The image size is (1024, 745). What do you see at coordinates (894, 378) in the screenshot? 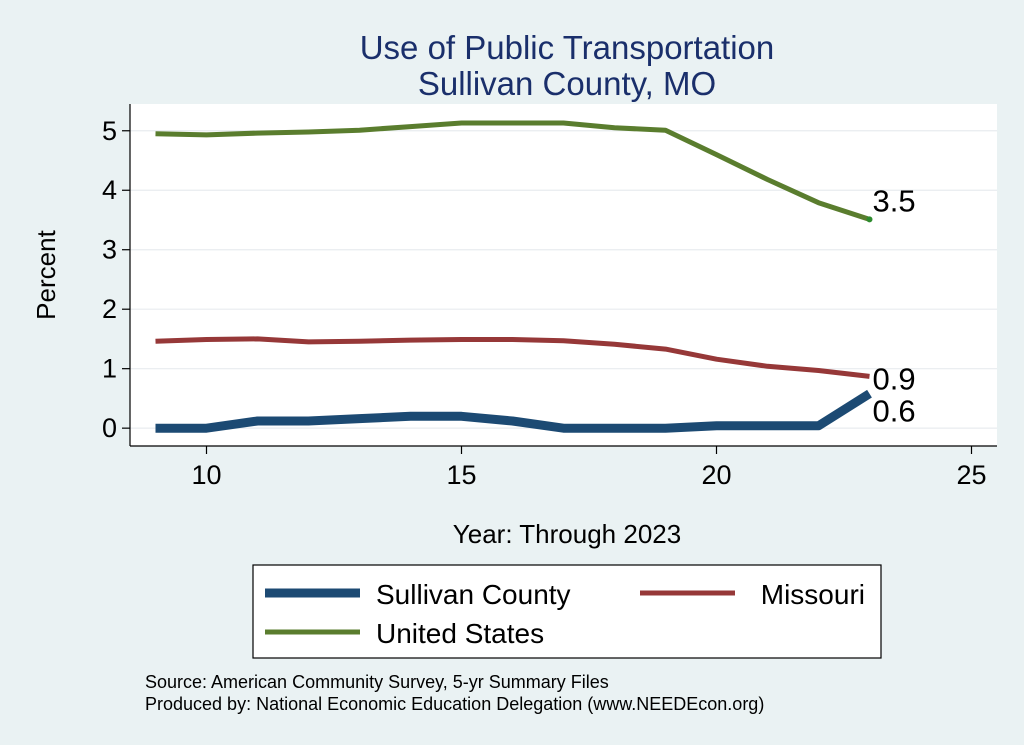
I see `end-label-missouri: 0.9` at bounding box center [894, 378].